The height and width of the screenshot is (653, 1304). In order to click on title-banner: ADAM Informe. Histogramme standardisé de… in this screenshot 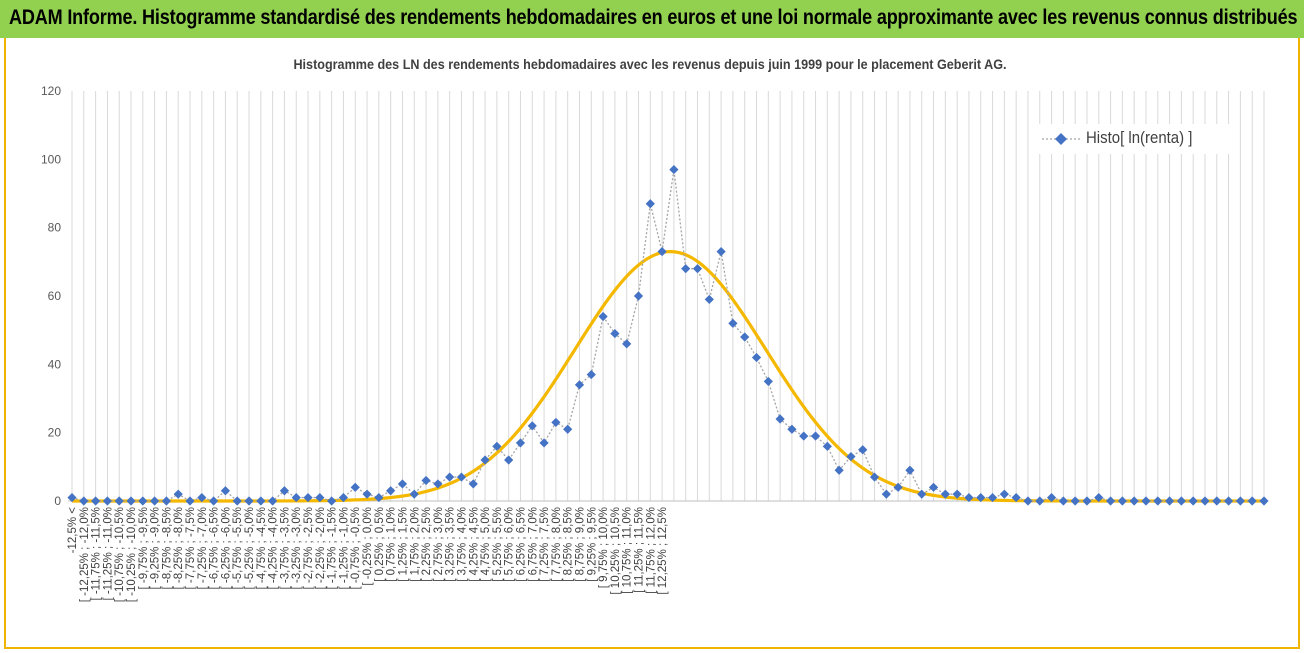, I will do `click(652, 19)`.